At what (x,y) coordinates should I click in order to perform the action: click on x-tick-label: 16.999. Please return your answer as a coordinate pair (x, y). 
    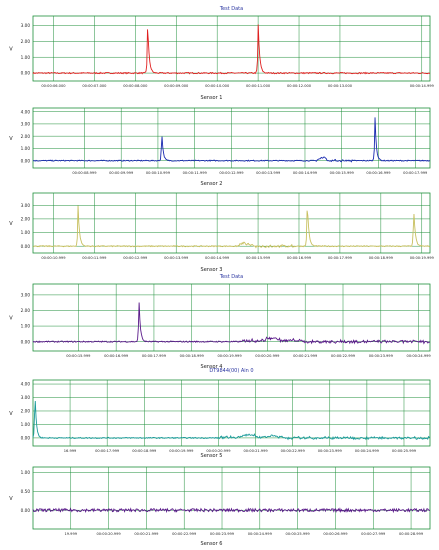
    Looking at the image, I should click on (70, 451).